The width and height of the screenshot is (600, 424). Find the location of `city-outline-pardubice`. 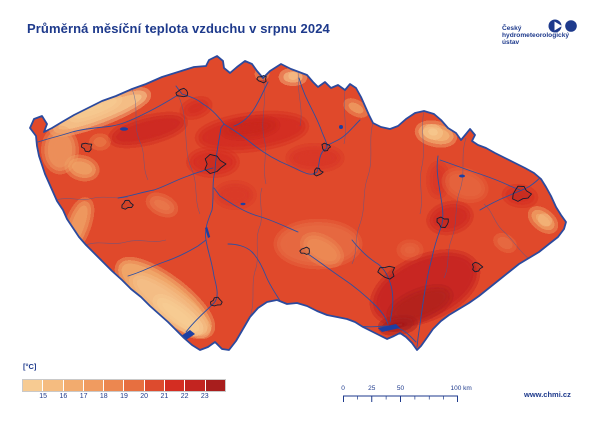

city-outline-pardubice is located at coordinates (318, 172).